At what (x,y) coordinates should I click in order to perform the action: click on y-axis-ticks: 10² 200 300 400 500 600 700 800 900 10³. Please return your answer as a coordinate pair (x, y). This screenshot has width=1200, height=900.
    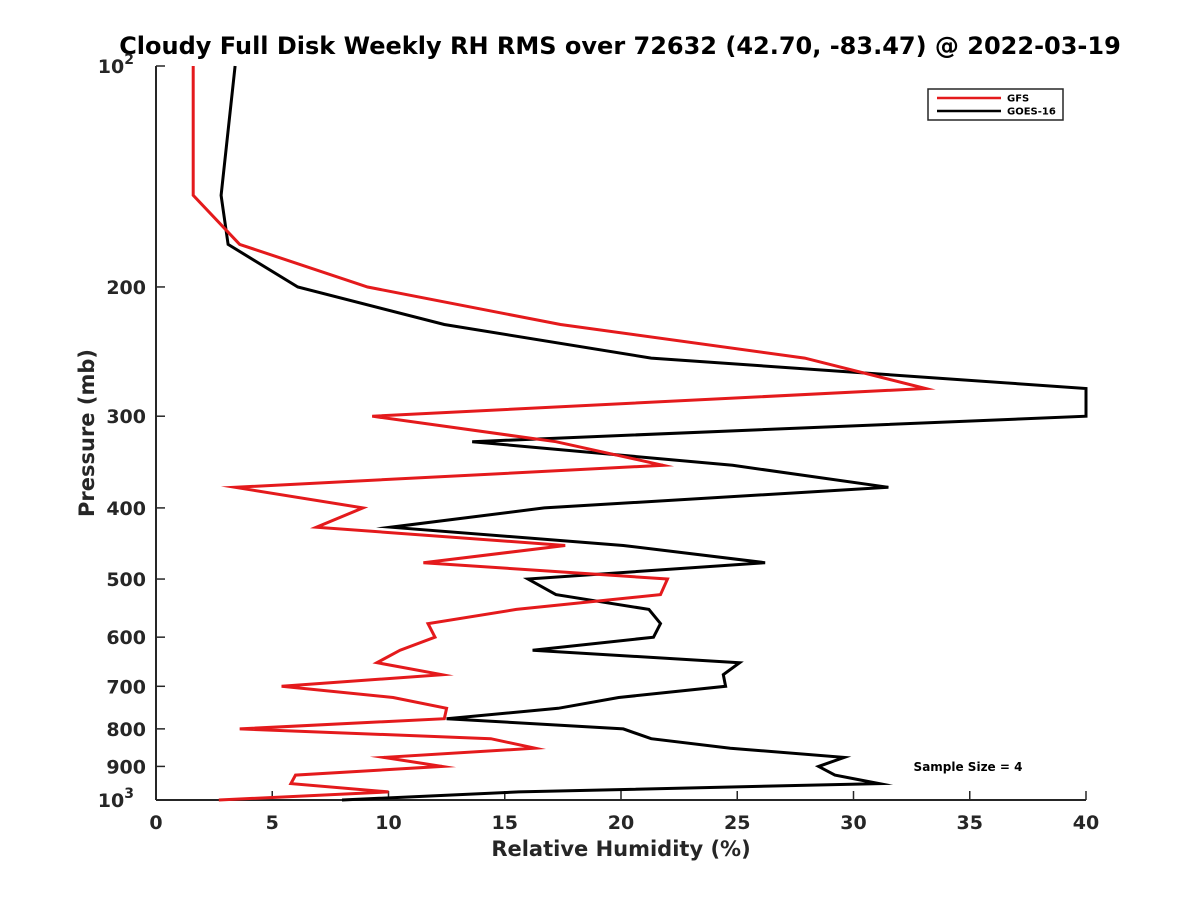
    Looking at the image, I should click on (131, 432).